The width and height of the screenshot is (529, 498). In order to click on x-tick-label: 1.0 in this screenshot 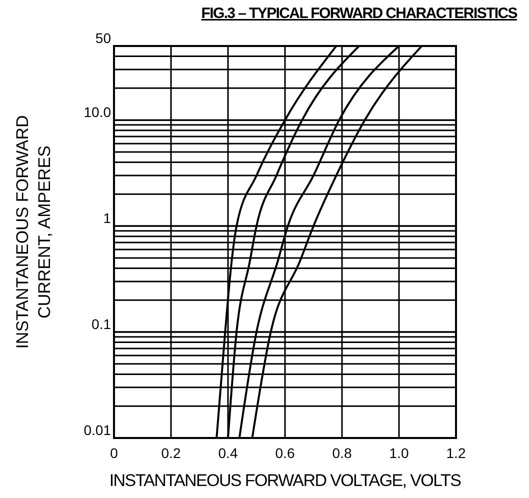, I will do `click(399, 453)`.